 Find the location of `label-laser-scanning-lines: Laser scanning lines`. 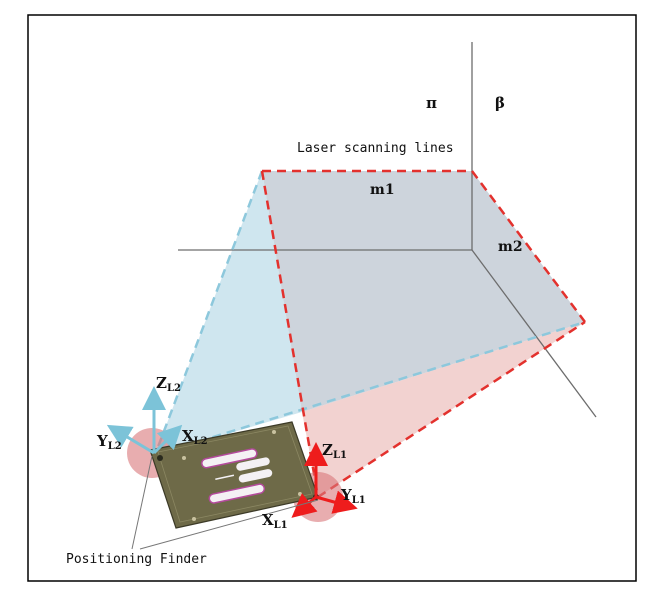

label-laser-scanning-lines: Laser scanning lines is located at coordinates (375, 148).